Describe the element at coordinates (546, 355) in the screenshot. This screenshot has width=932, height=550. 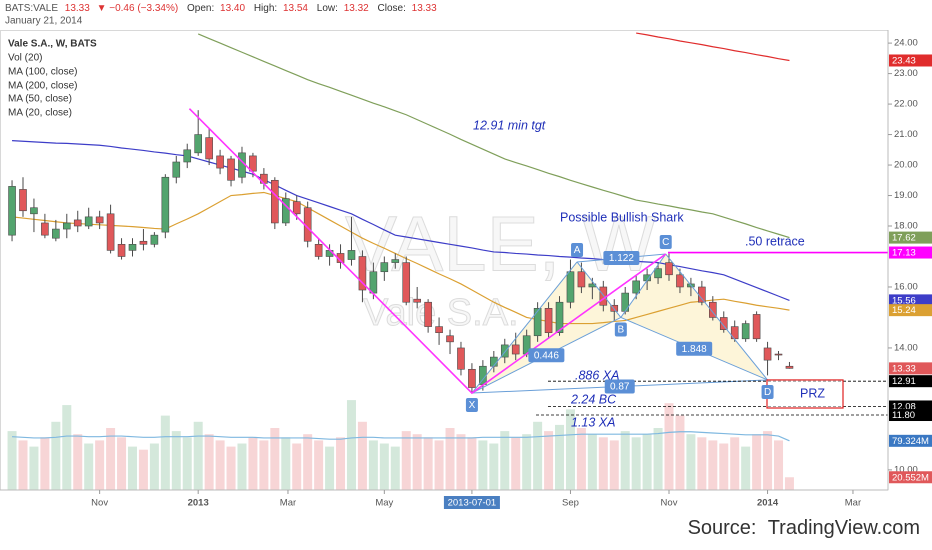
I see `pattern-ratio-label-box` at that location.